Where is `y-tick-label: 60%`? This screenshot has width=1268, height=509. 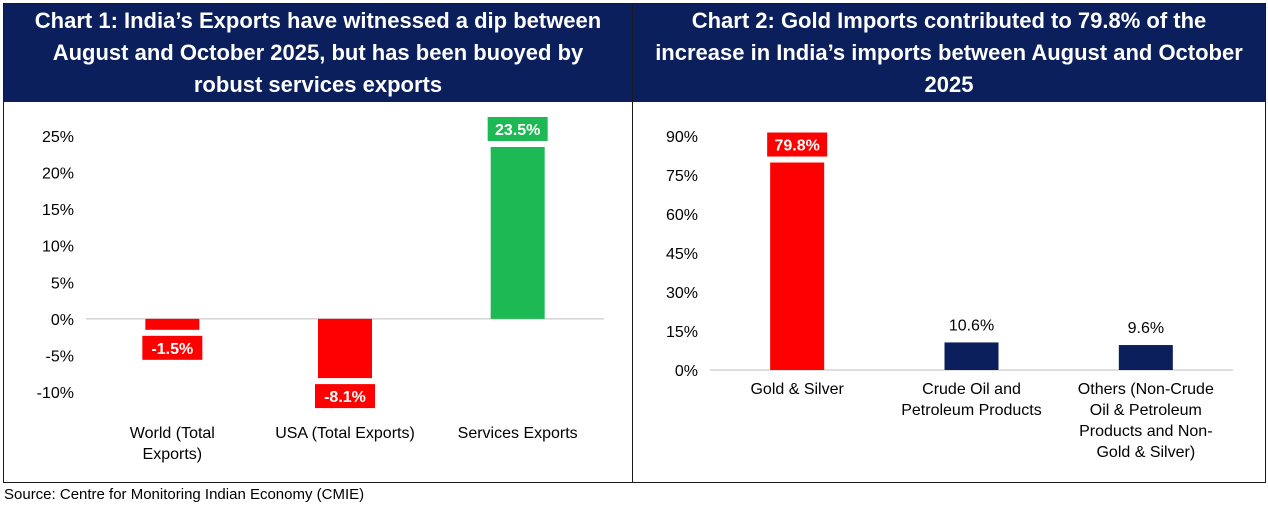
y-tick-label: 60% is located at coordinates (682, 215).